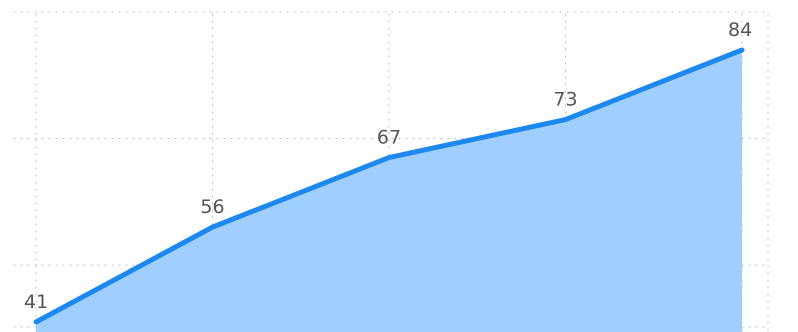  What do you see at coordinates (740, 30) in the screenshot?
I see `data-label-5: 84` at bounding box center [740, 30].